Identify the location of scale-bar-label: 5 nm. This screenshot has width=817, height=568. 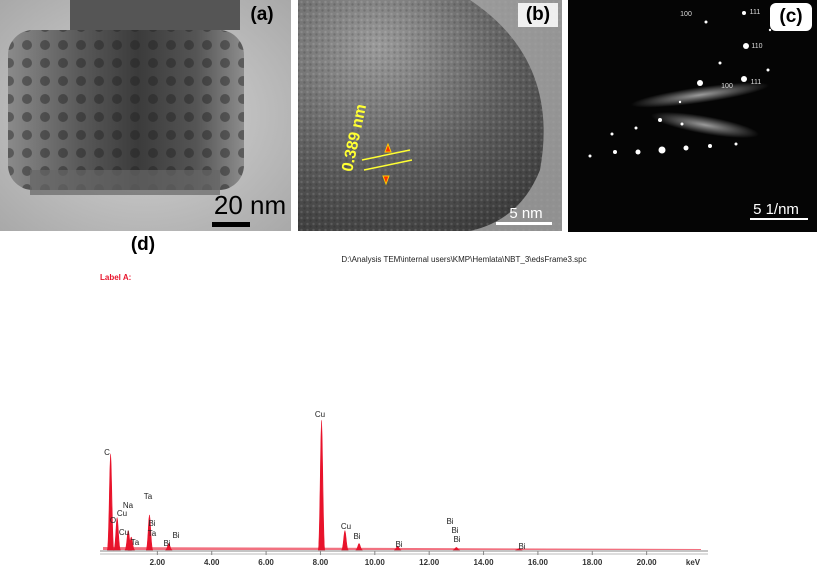
(525, 213).